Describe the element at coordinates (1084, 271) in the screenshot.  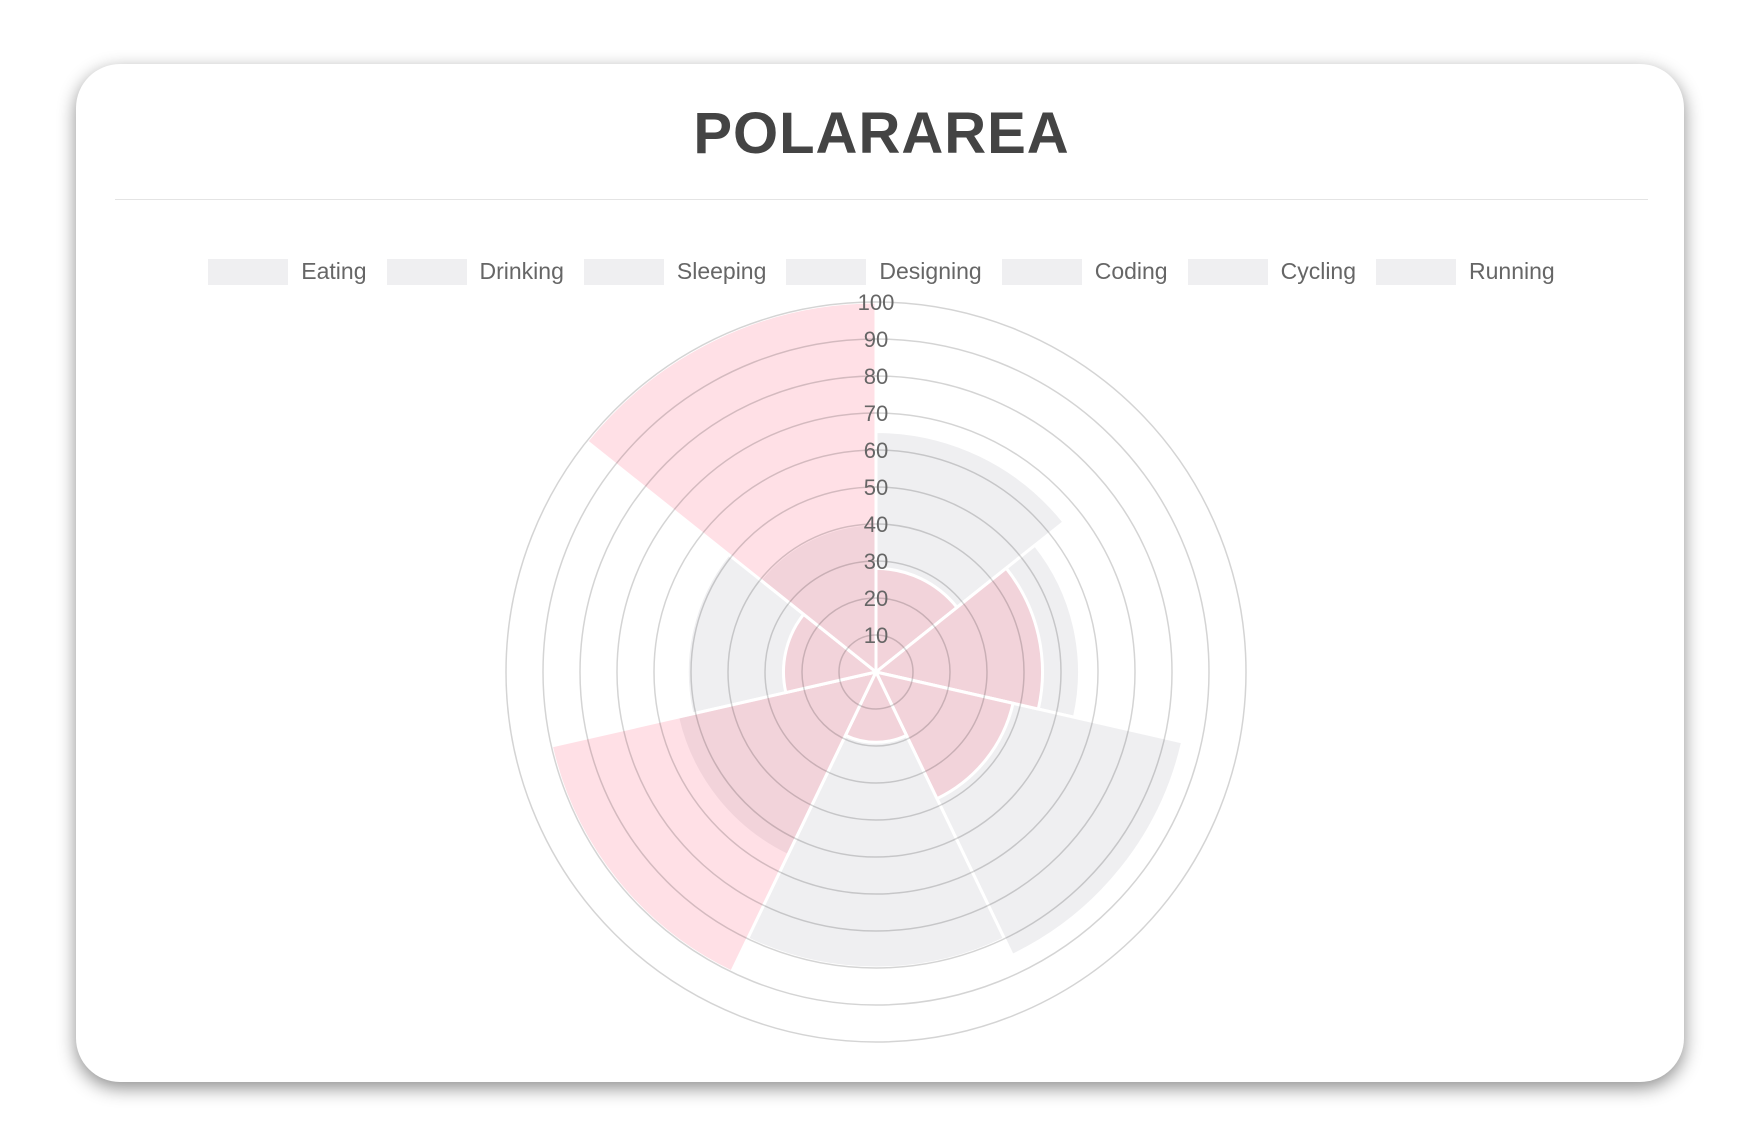
I see `legend-item-coding: Coding` at that location.